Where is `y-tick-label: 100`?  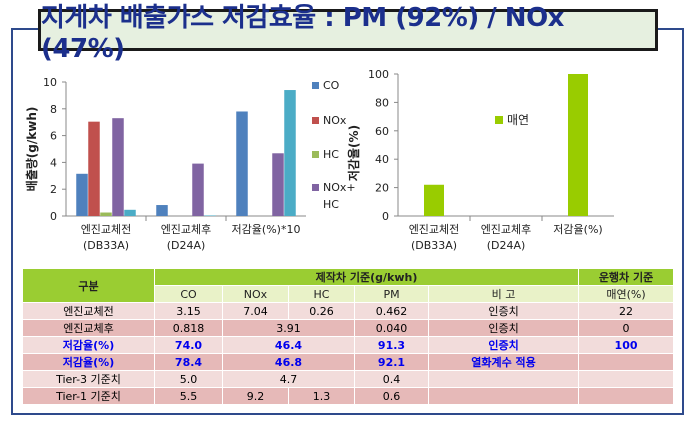 y-tick-label: 100 is located at coordinates (378, 74).